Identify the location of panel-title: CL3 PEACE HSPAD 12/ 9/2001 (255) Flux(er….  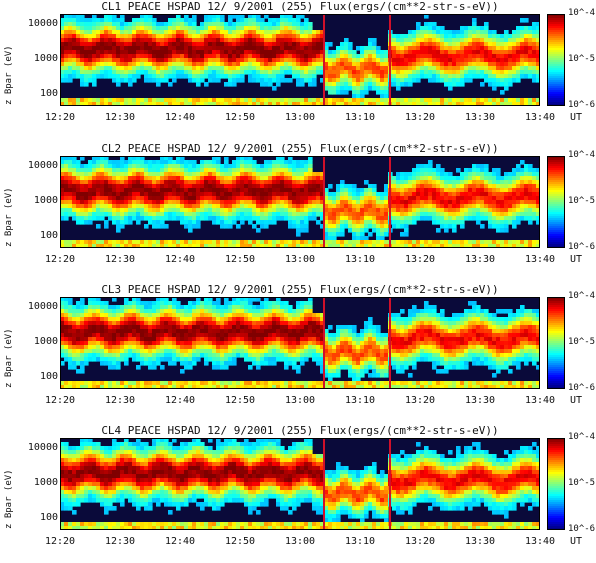
(300, 289).